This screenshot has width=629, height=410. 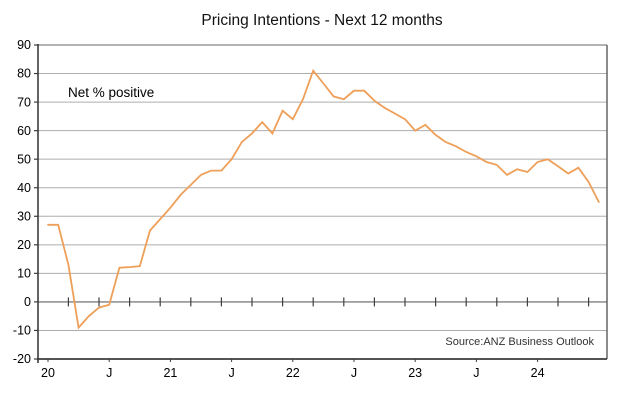 What do you see at coordinates (24, 74) in the screenshot?
I see `y-axis-tick-label: 80` at bounding box center [24, 74].